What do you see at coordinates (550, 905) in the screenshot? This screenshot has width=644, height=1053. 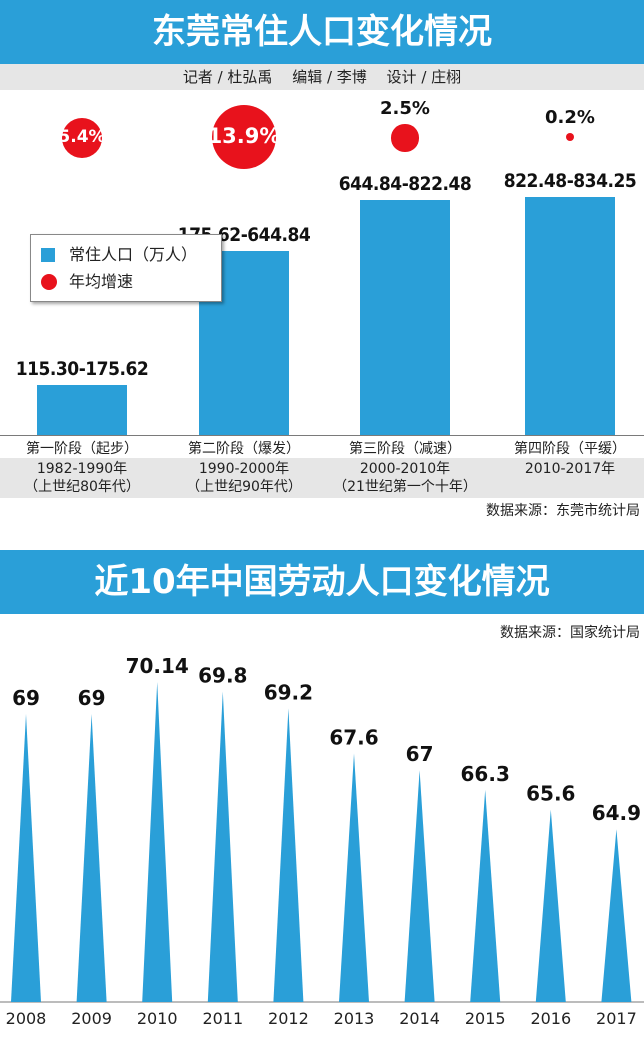 I see `labor-spike-2016` at bounding box center [550, 905].